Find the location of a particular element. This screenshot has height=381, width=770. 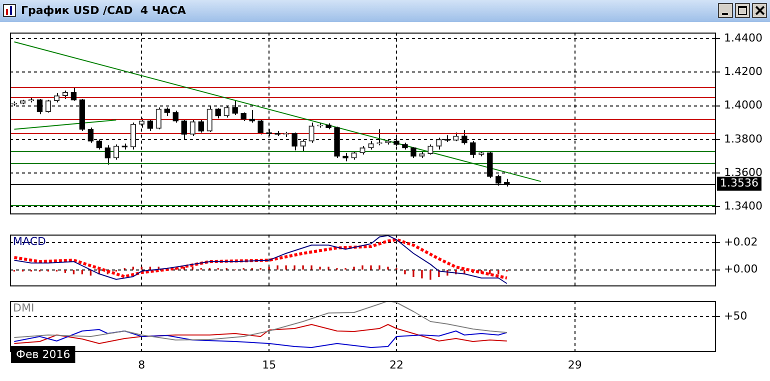

y-tick-label: 1.4400 is located at coordinates (743, 37).